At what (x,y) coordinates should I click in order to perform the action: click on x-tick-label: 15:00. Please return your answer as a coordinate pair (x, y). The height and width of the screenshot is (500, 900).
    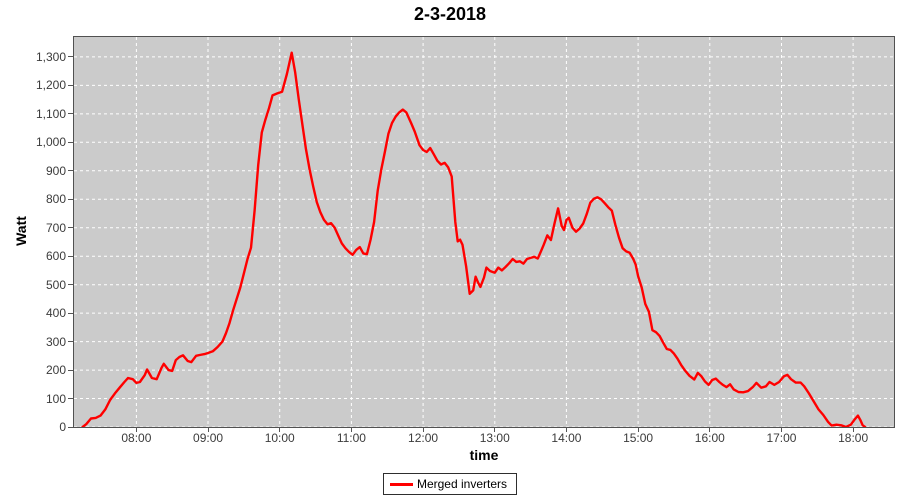
    Looking at the image, I should click on (638, 438).